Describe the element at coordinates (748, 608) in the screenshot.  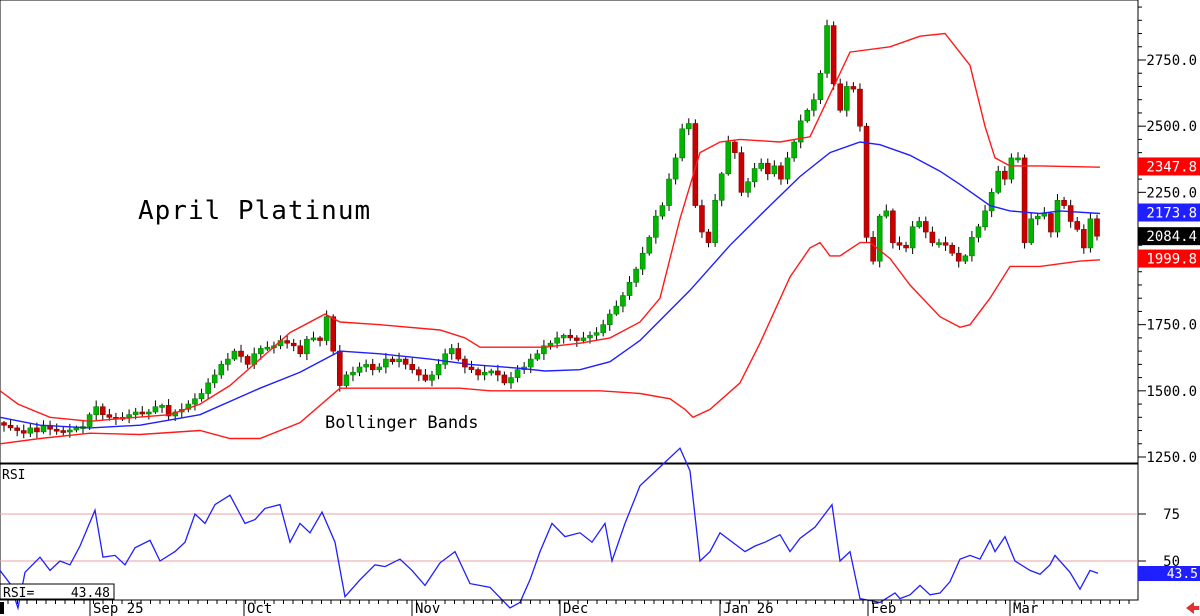
I see `date-tick-label: Jan 26` at that location.